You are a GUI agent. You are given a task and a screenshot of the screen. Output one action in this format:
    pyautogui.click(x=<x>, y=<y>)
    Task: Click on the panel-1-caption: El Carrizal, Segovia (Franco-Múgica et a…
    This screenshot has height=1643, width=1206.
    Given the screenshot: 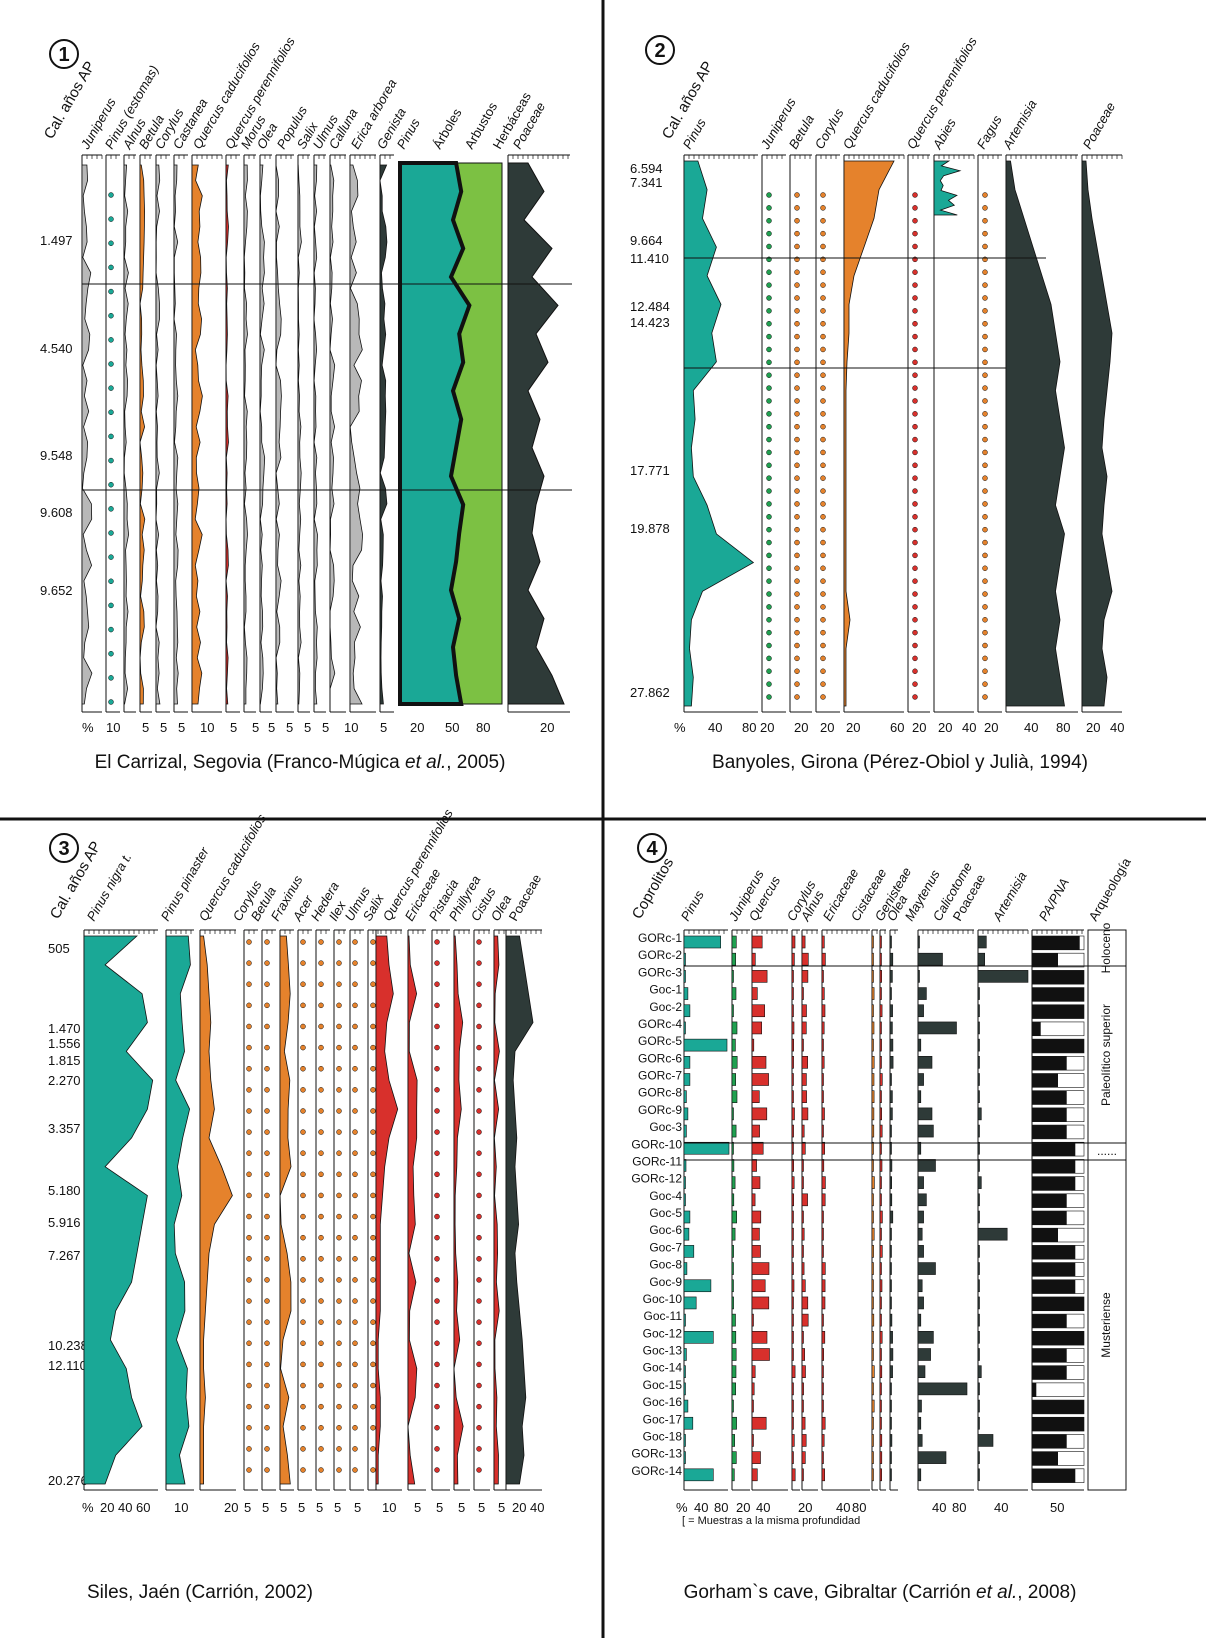 What is the action you would take?
    pyautogui.click(x=300, y=762)
    